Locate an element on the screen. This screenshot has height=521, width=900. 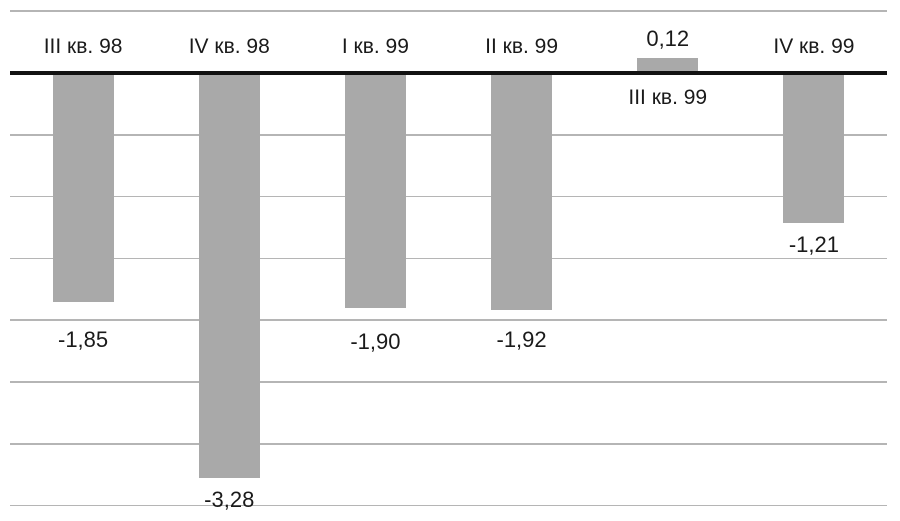
category-label: IV кв. 98 is located at coordinates (229, 46).